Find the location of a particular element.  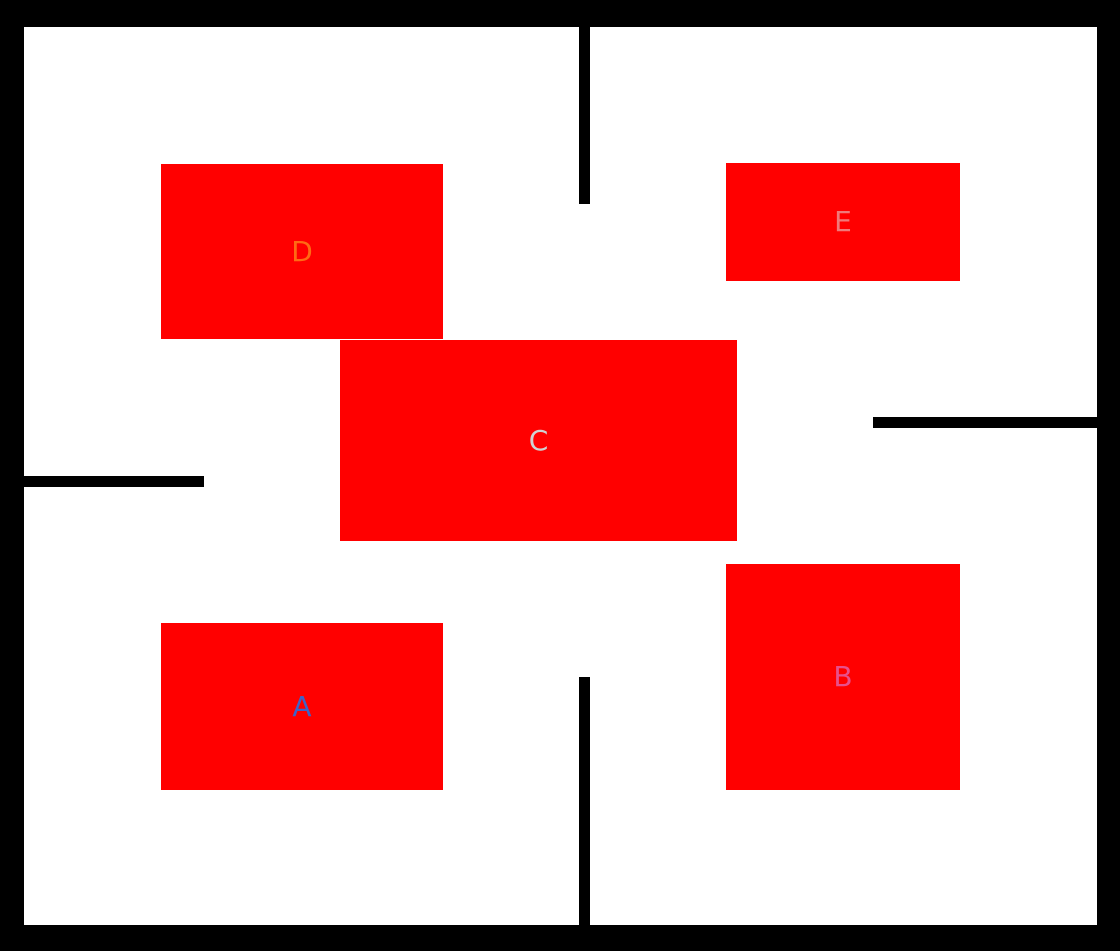

room-a-label: A is located at coordinates (302, 706).